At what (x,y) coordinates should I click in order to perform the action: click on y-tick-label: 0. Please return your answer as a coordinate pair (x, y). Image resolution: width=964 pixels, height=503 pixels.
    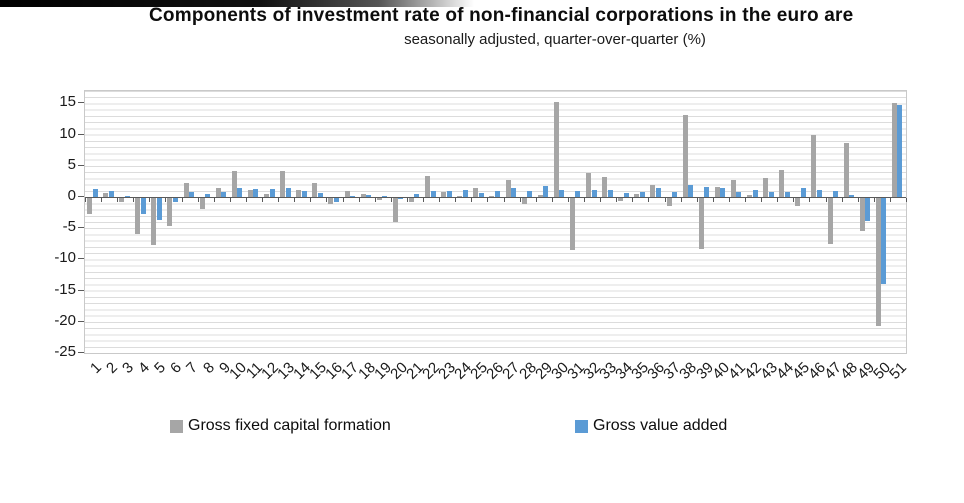
    Looking at the image, I should click on (71, 196).